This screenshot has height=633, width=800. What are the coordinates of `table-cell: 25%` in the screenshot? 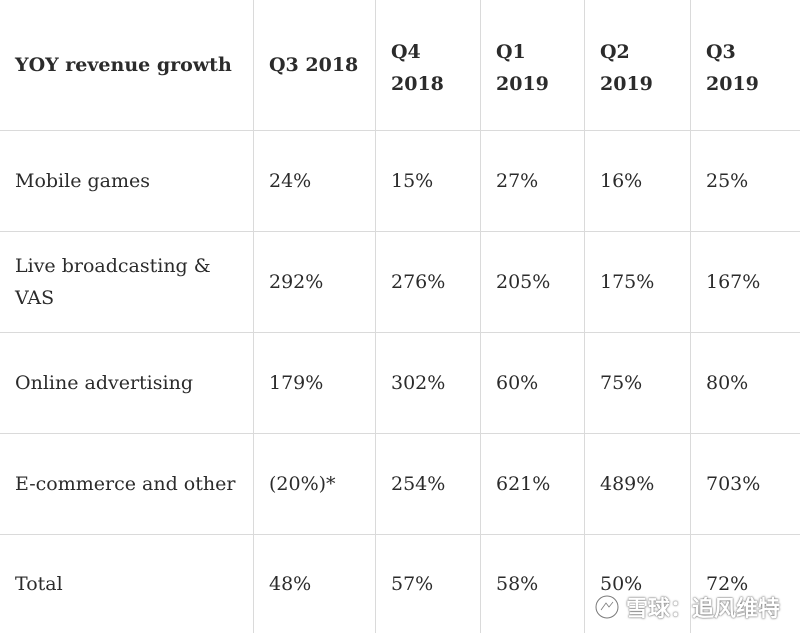 It's located at (745, 181).